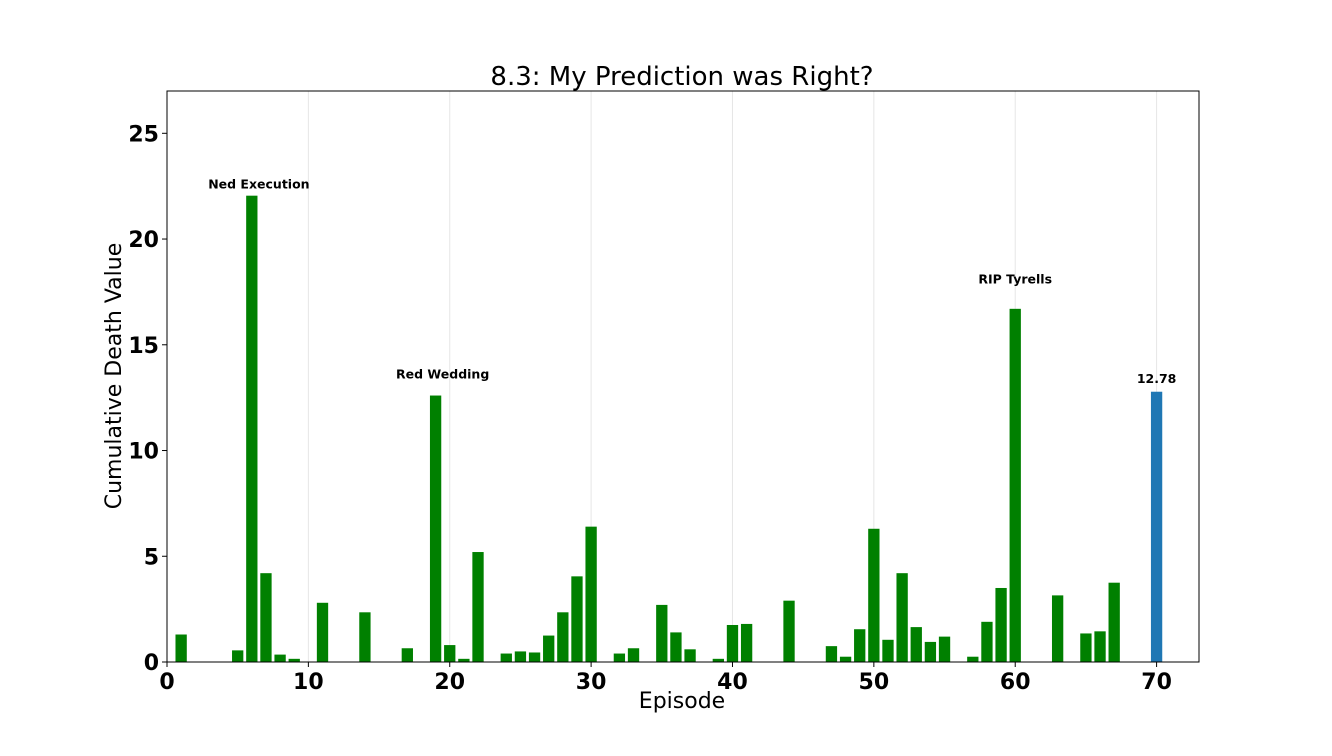  I want to click on annotation-label: Red Wedding, so click(442, 374).